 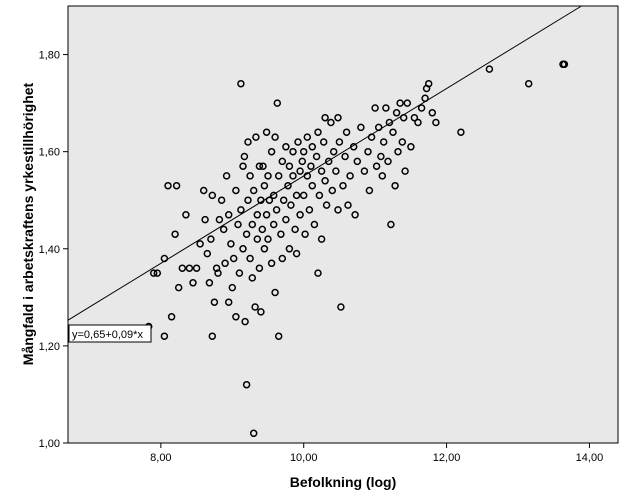 I want to click on x-tick-label: 8,00, so click(x=160, y=458).